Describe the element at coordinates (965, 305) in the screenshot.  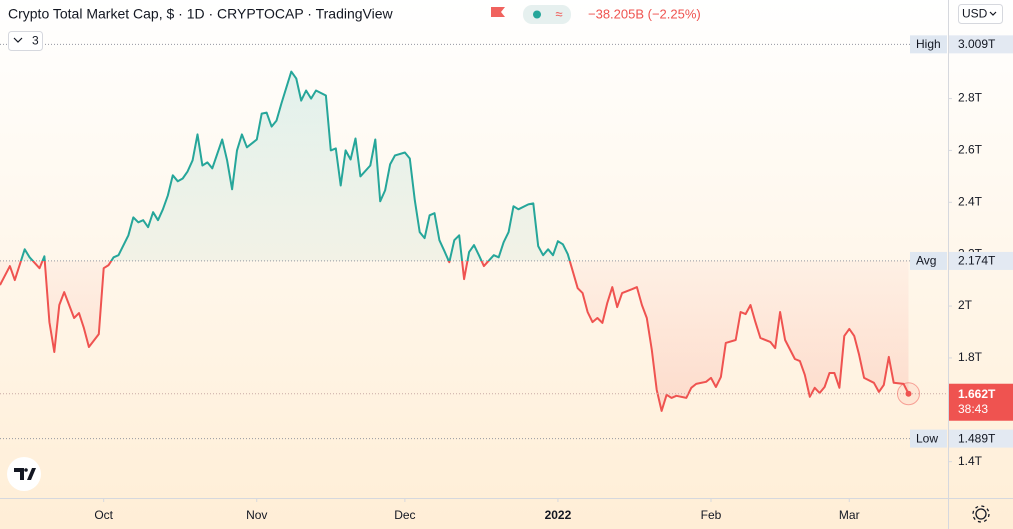
I see `y-tick-label: 2T` at that location.